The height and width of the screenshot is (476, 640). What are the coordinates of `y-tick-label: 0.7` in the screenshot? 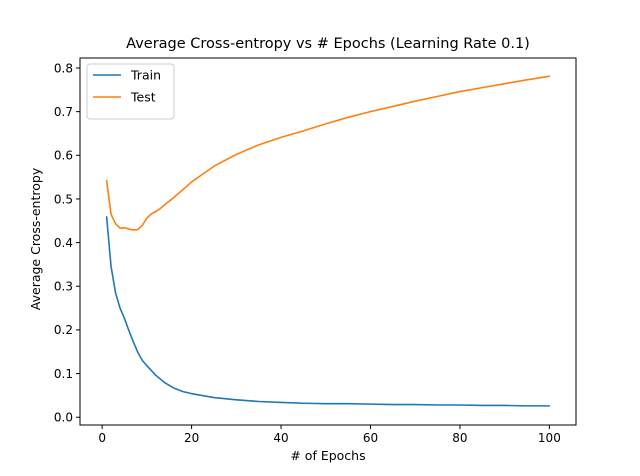 It's located at (63, 112).